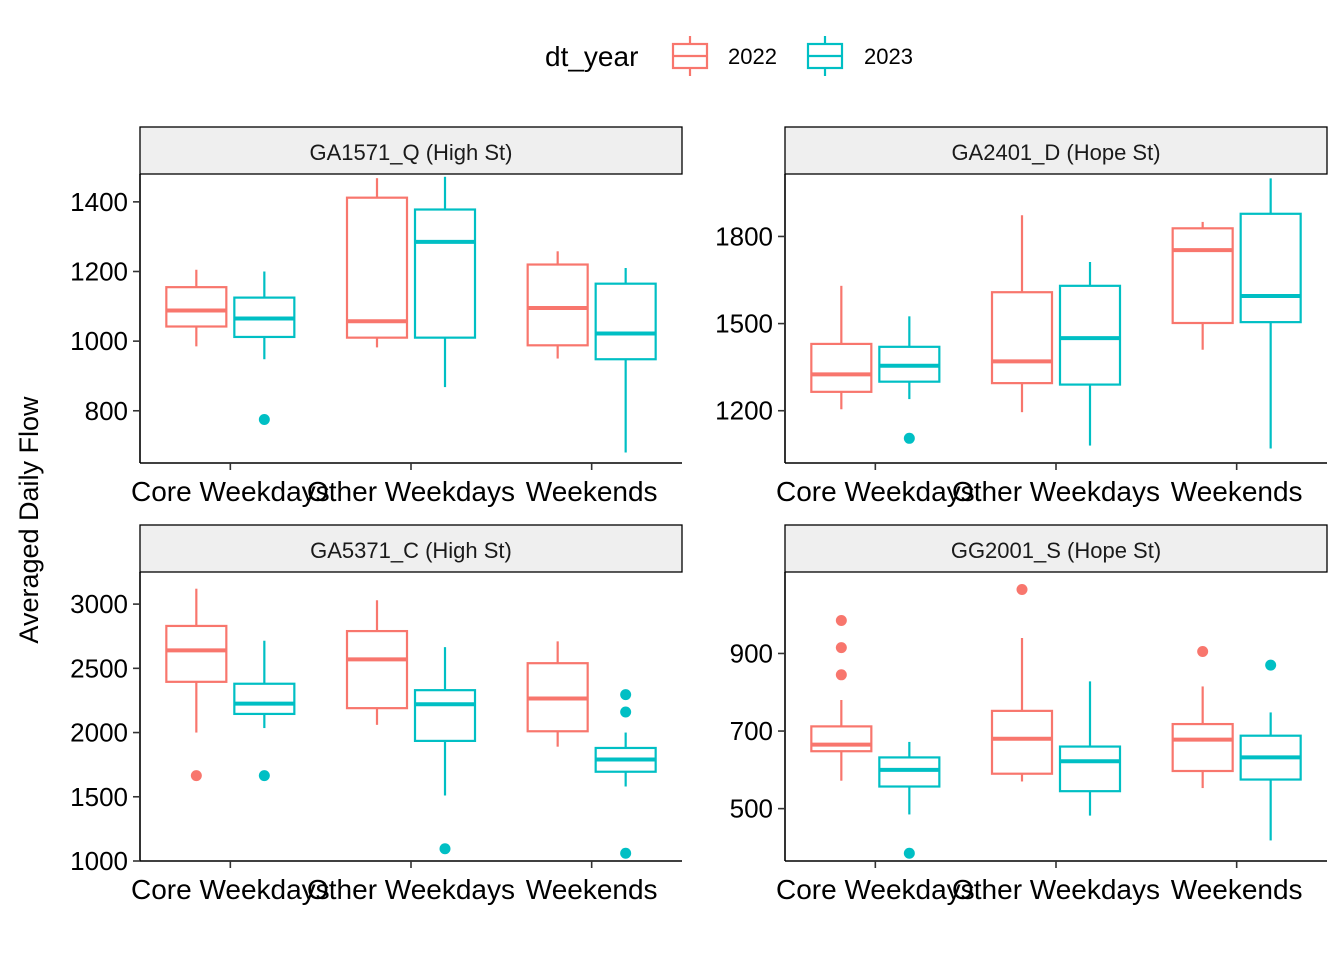 The height and width of the screenshot is (960, 1344). I want to click on y-tick-label: 1800, so click(744, 236).